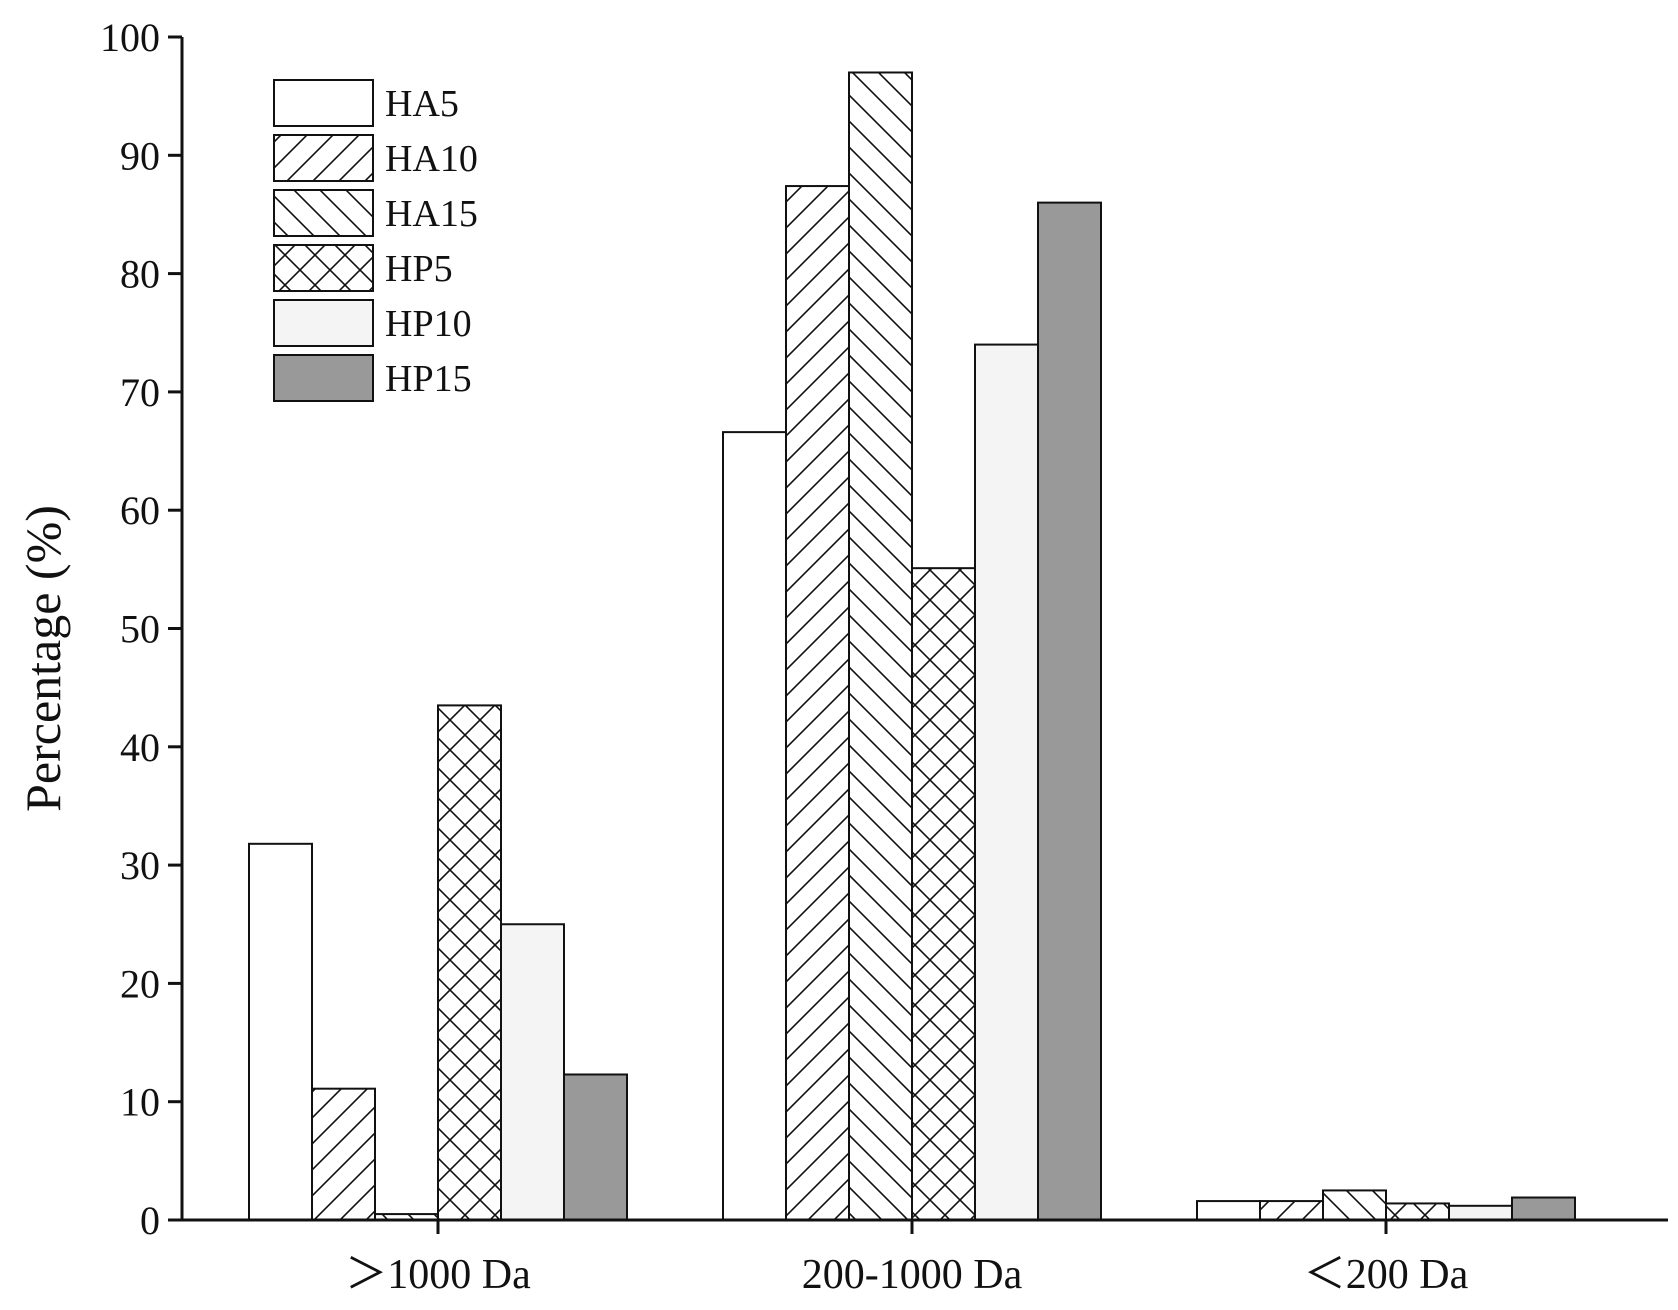 The height and width of the screenshot is (1310, 1678). What do you see at coordinates (140, 747) in the screenshot?
I see `y-tick-label: 40` at bounding box center [140, 747].